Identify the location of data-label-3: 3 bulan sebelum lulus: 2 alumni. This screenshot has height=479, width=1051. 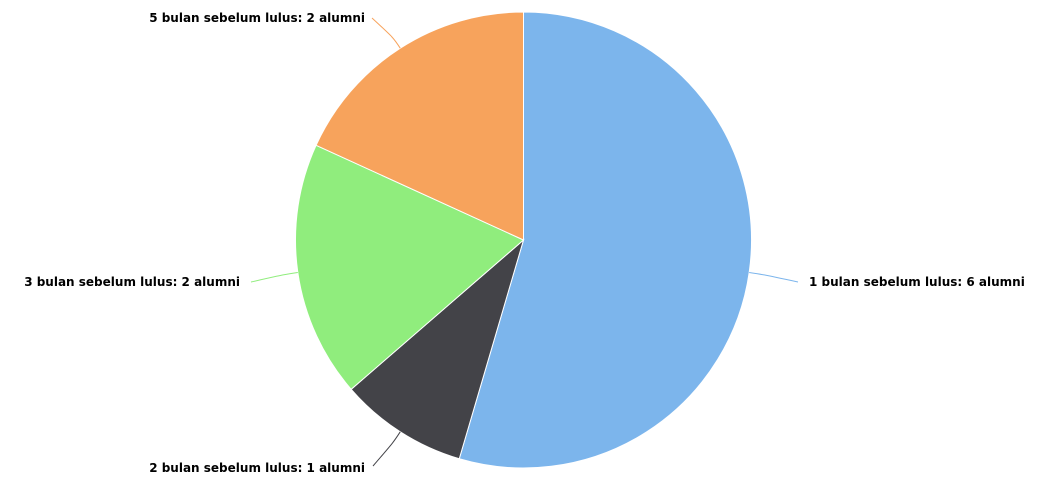
(132, 282).